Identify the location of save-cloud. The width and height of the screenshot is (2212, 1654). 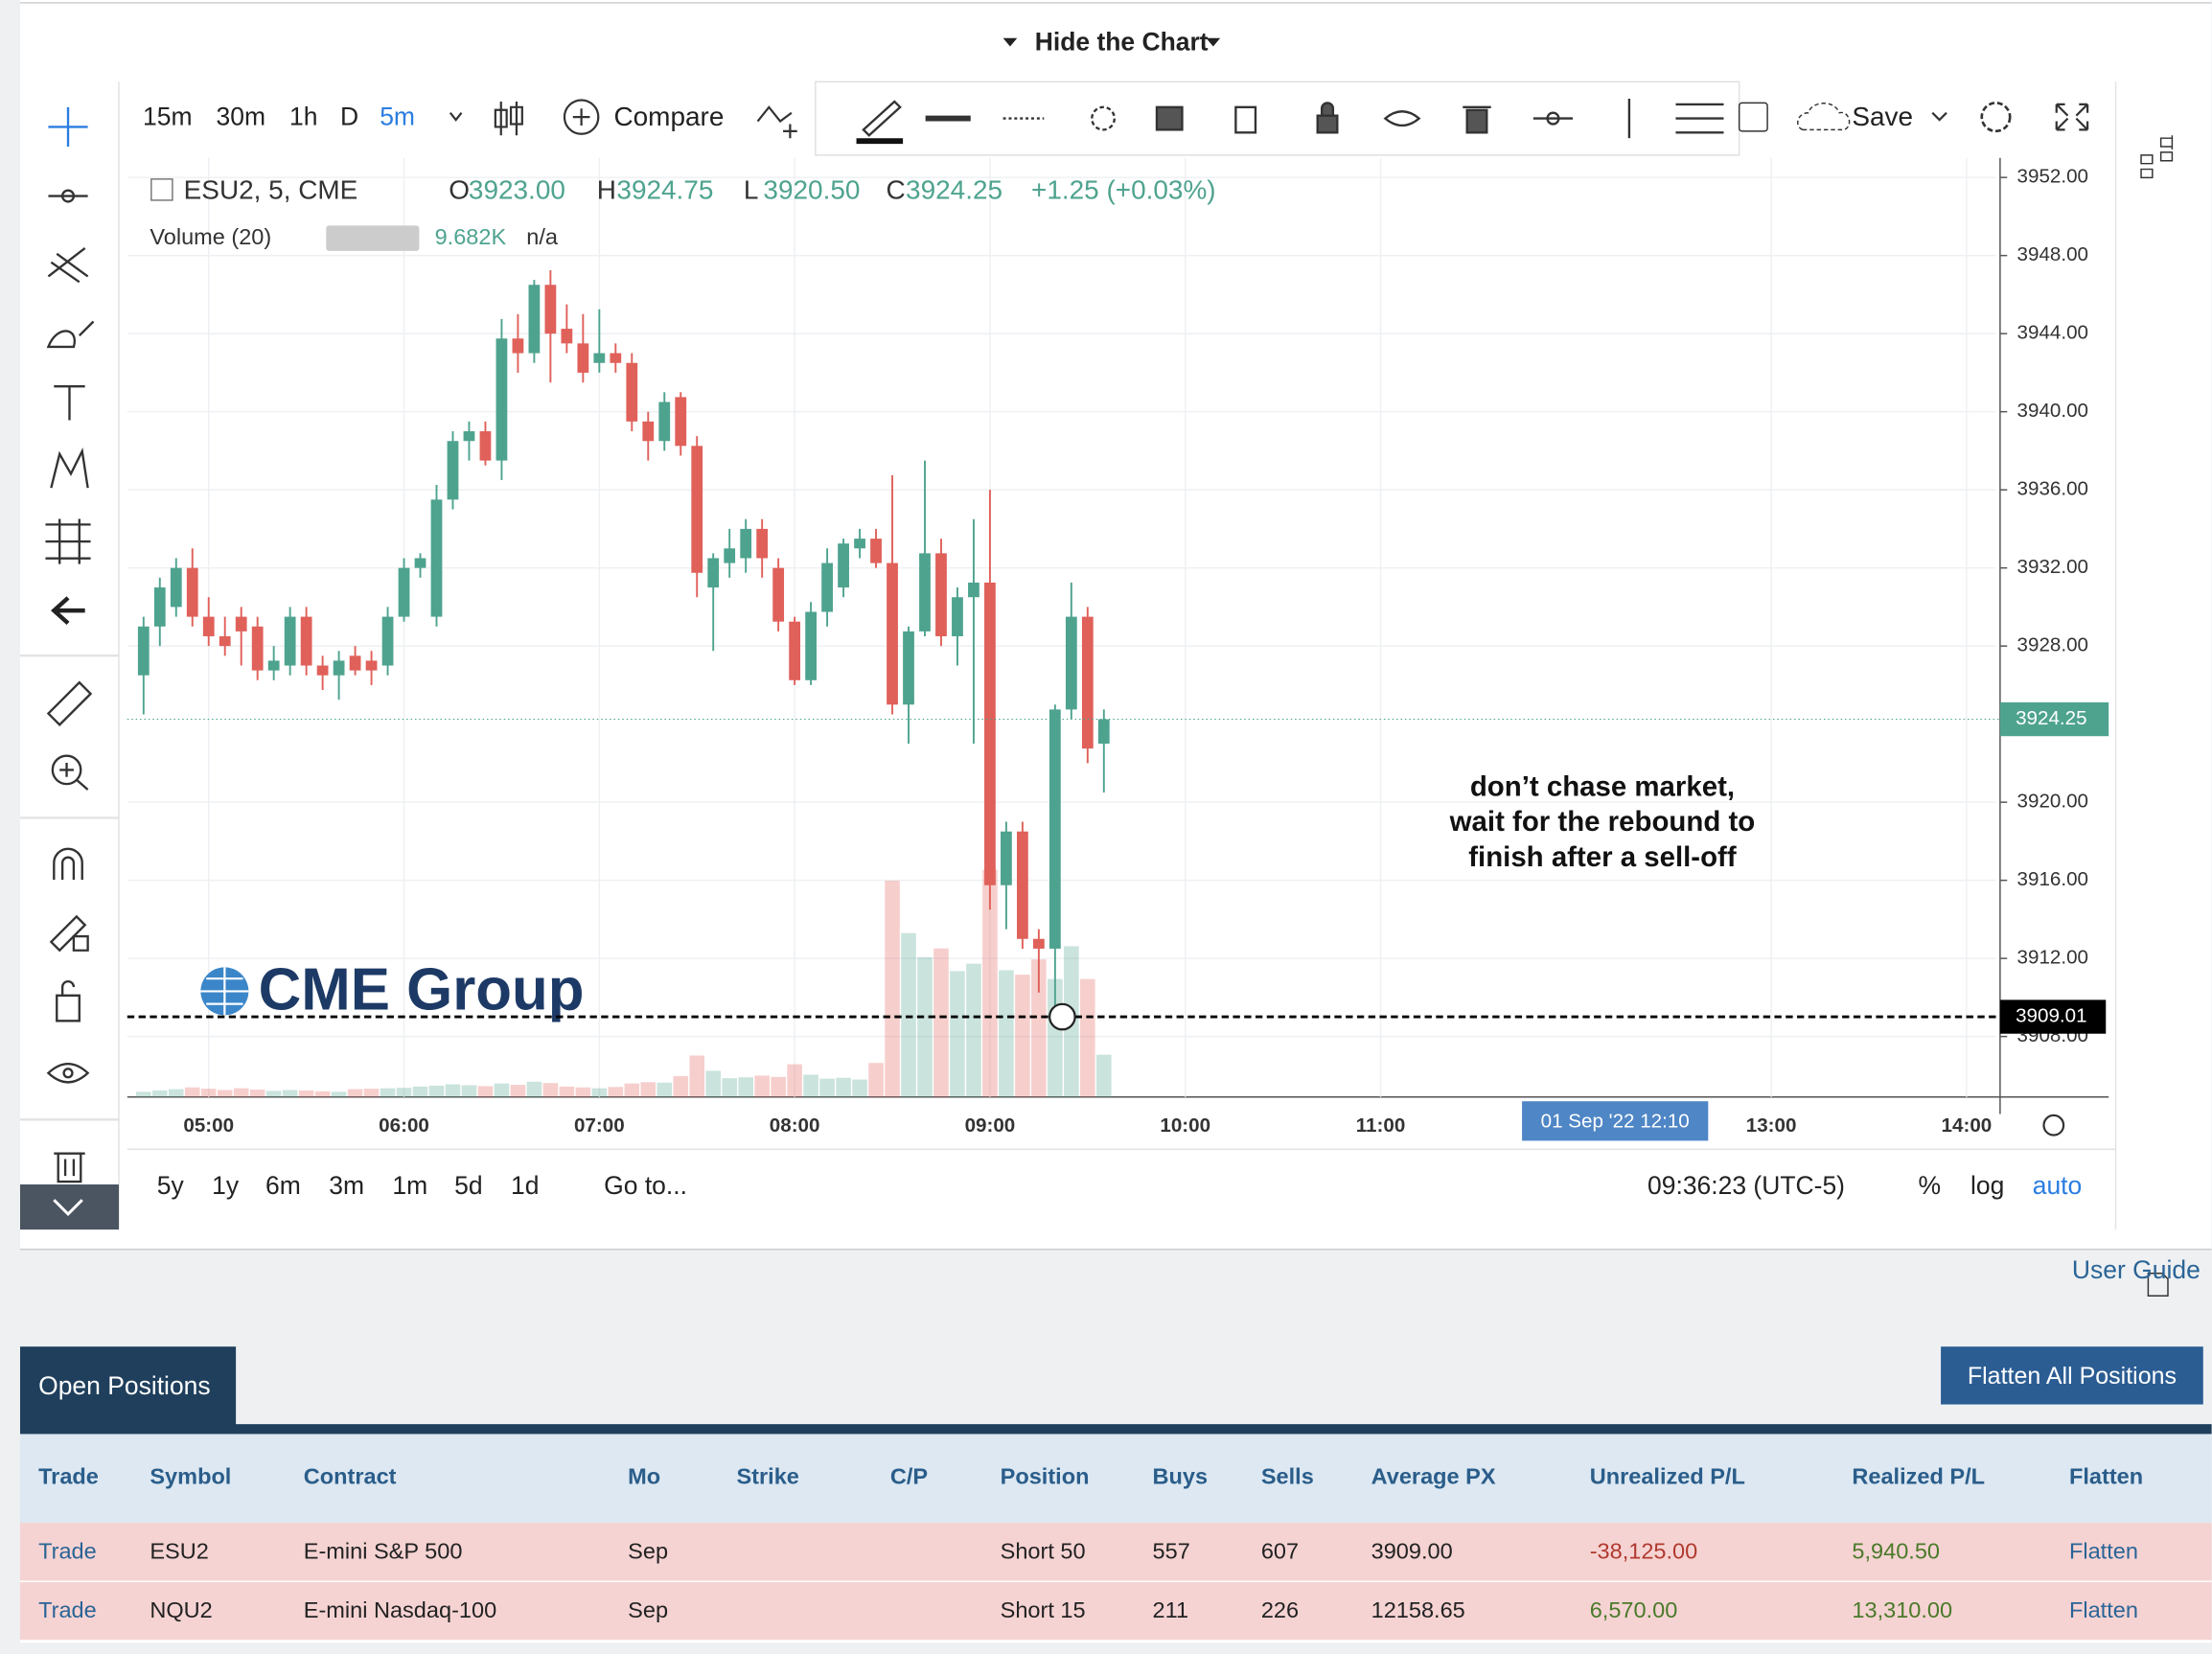
(1824, 117).